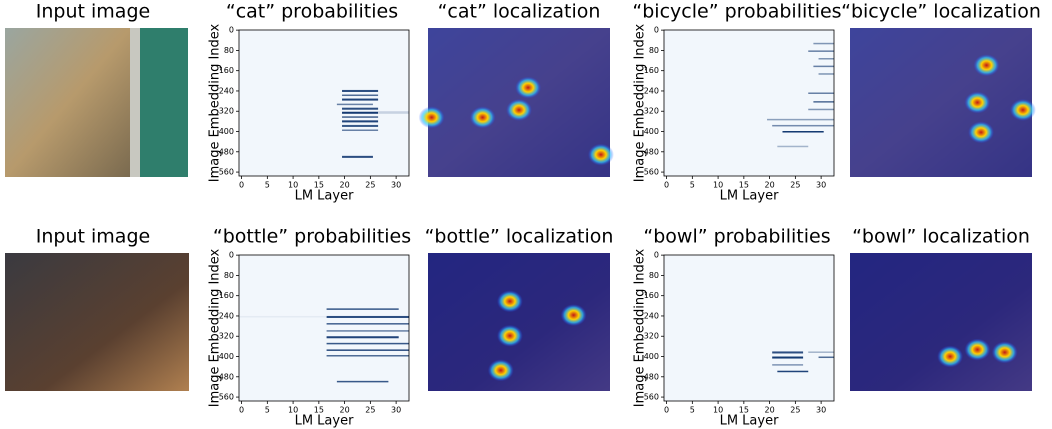  What do you see at coordinates (312, 12) in the screenshot?
I see `plot-title: “cat” probabilities` at bounding box center [312, 12].